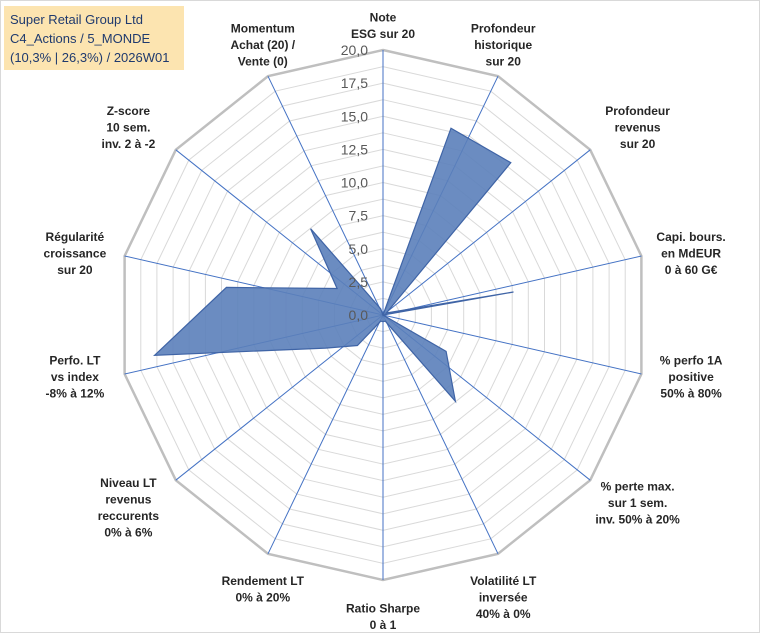  What do you see at coordinates (354, 50) in the screenshot?
I see `radar-tick-label: 20,0` at bounding box center [354, 50].